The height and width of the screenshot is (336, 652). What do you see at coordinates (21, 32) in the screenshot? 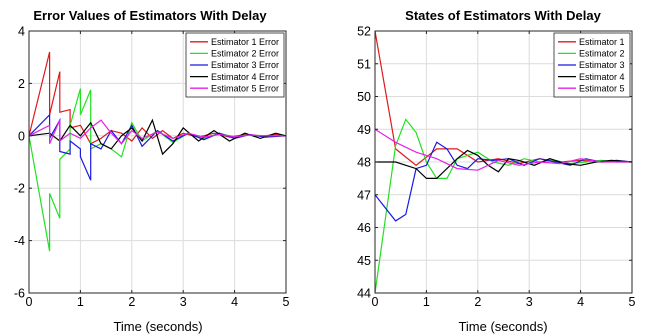
I see `y-tick-label: 4` at bounding box center [21, 32].